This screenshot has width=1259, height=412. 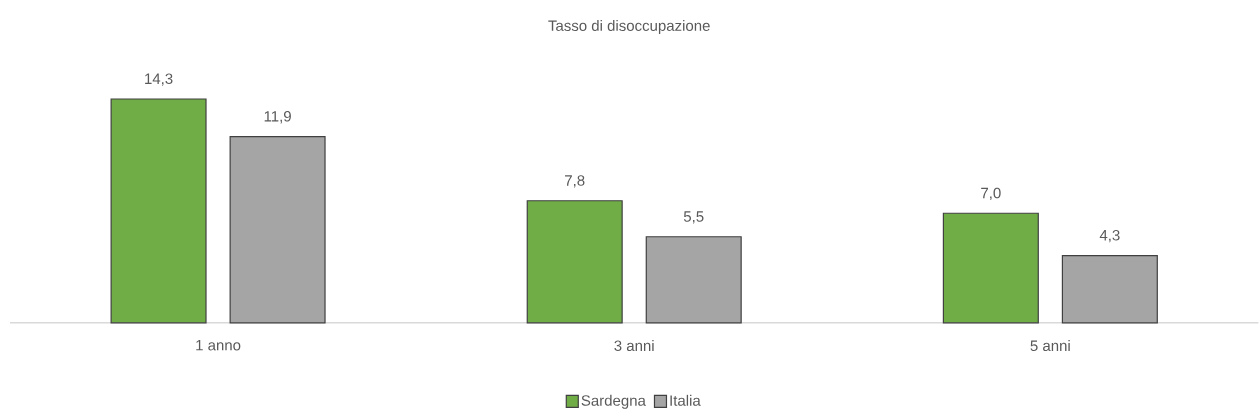 I want to click on chart-title: Tasso di disoccupazione, so click(x=629, y=27).